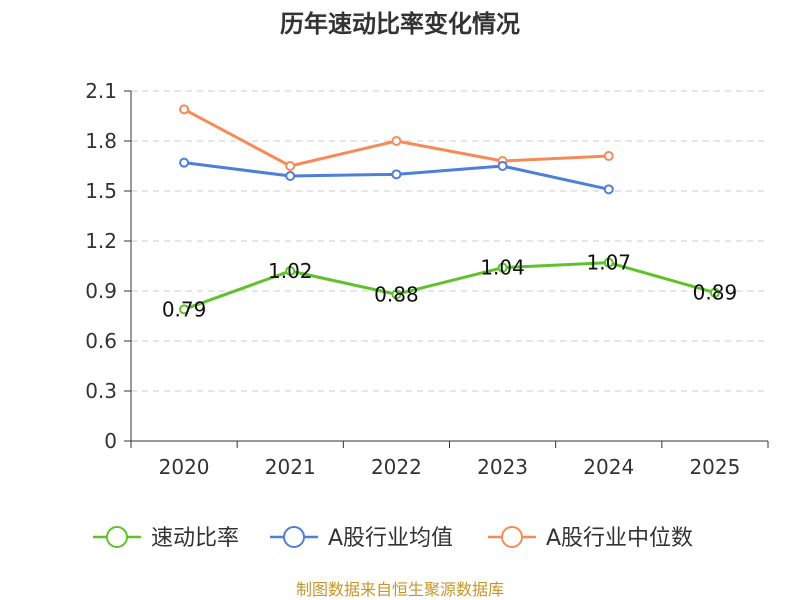  I want to click on data-label: 0.88, so click(396, 294).